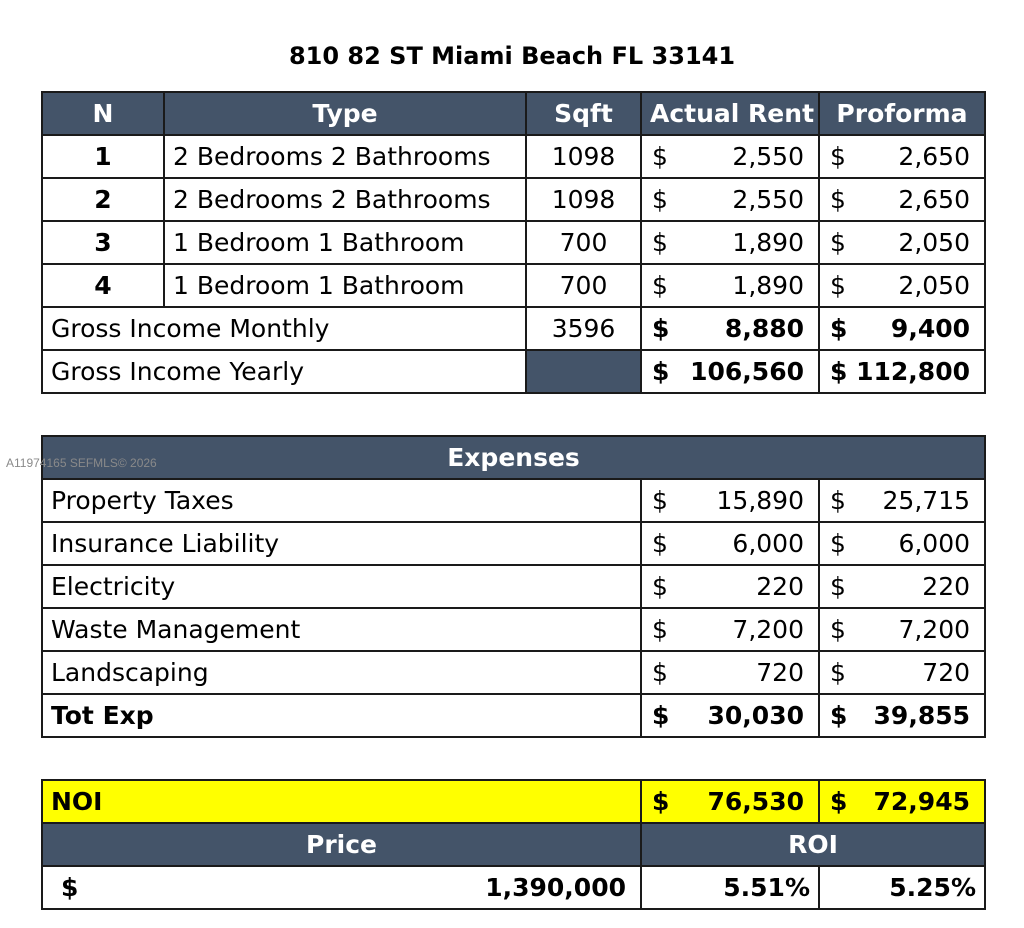  Describe the element at coordinates (930, 328) in the screenshot. I see `amount: 9,400` at that location.